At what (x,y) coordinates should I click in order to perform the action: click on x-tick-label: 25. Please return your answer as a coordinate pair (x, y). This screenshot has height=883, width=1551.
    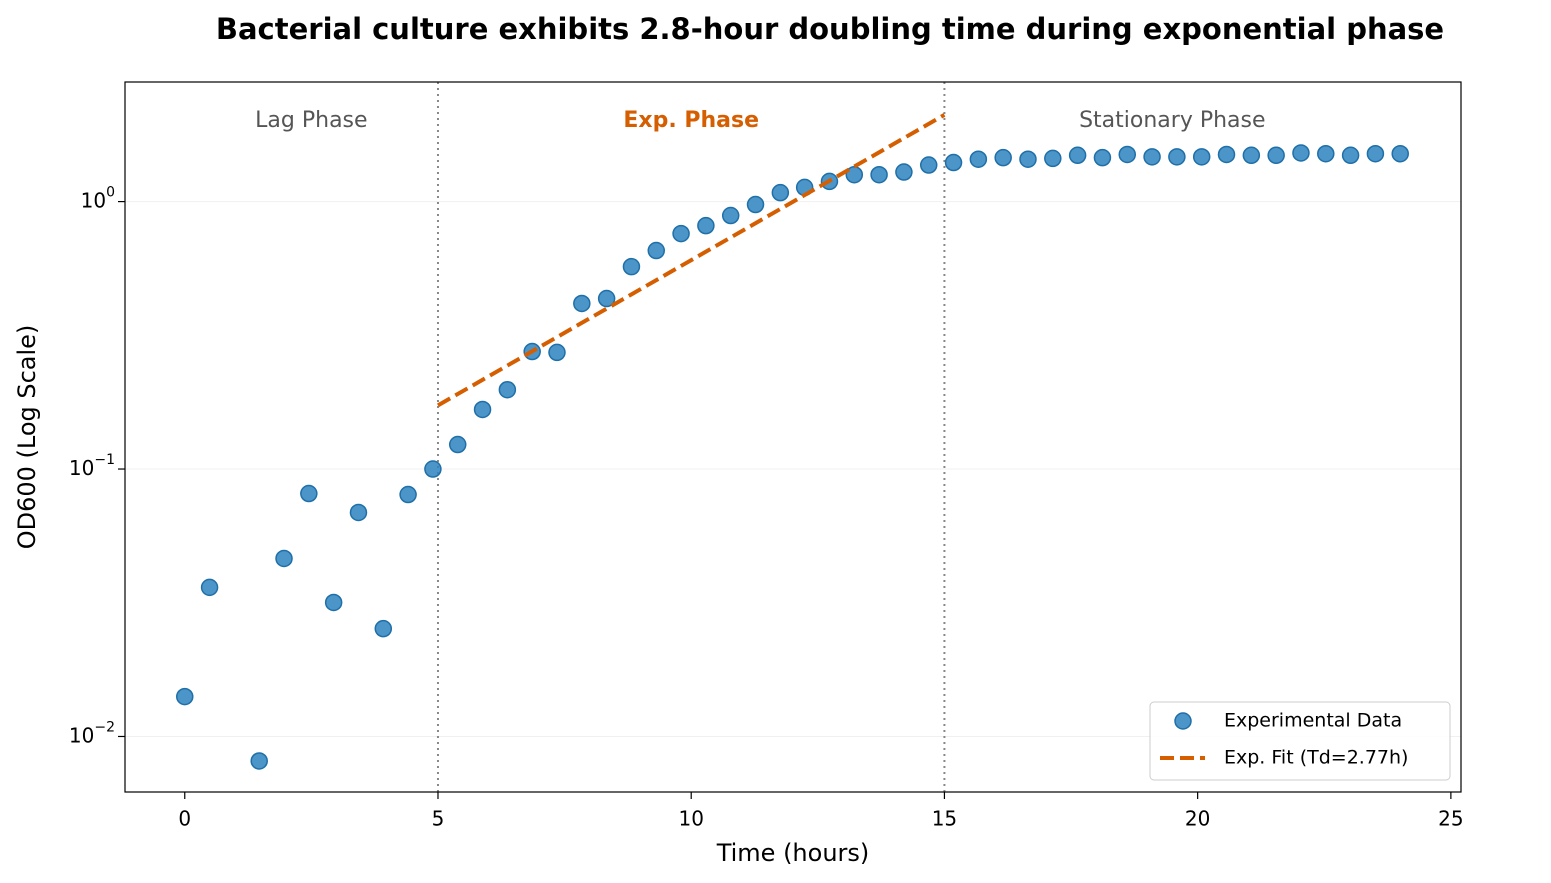
    Looking at the image, I should click on (1450, 819).